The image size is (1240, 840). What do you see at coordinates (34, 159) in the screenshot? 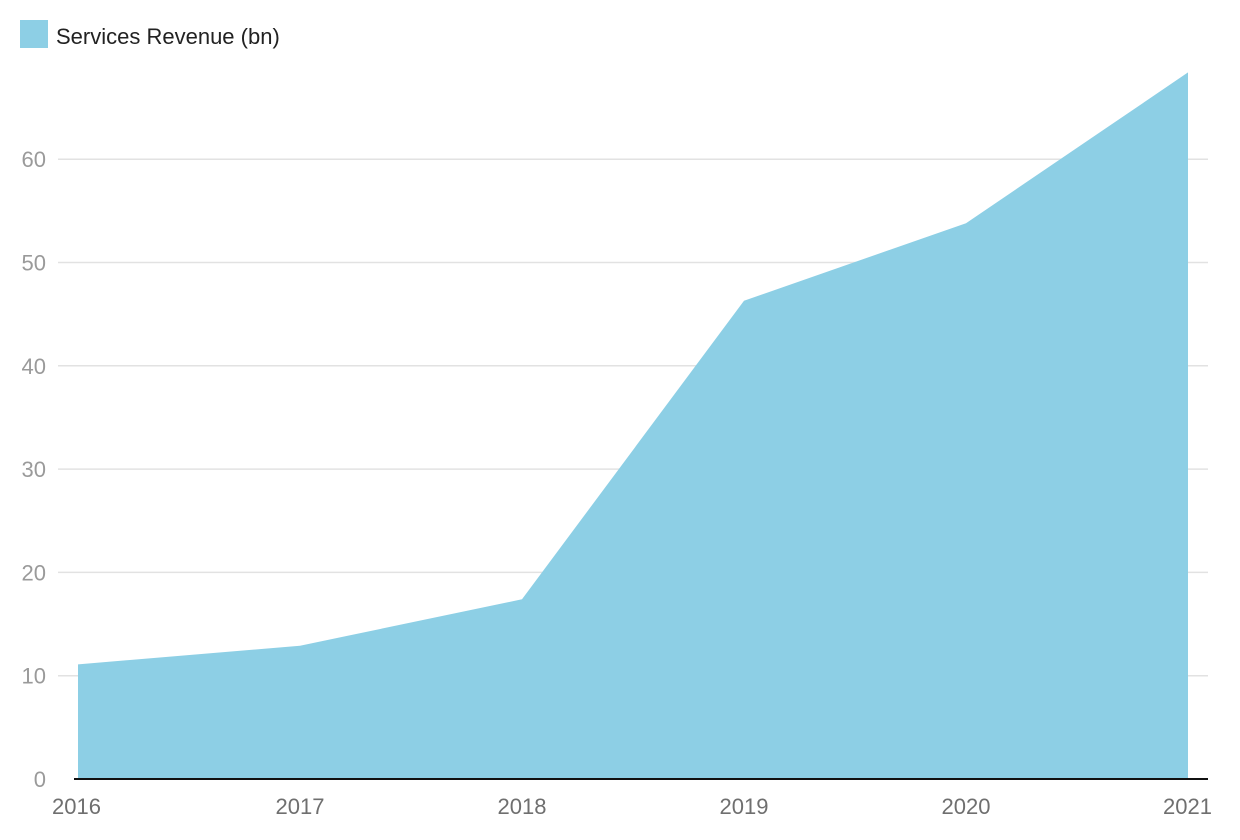
I see `y-tick-label: 60` at bounding box center [34, 159].